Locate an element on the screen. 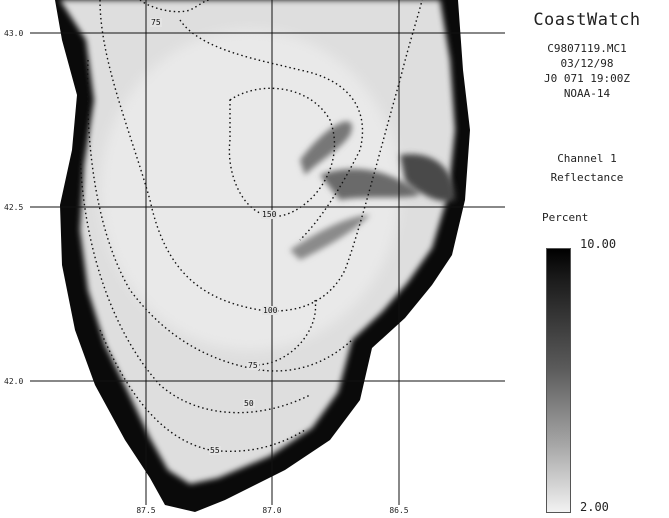 The height and width of the screenshot is (518, 669). contour-label: 150 is located at coordinates (269, 214).